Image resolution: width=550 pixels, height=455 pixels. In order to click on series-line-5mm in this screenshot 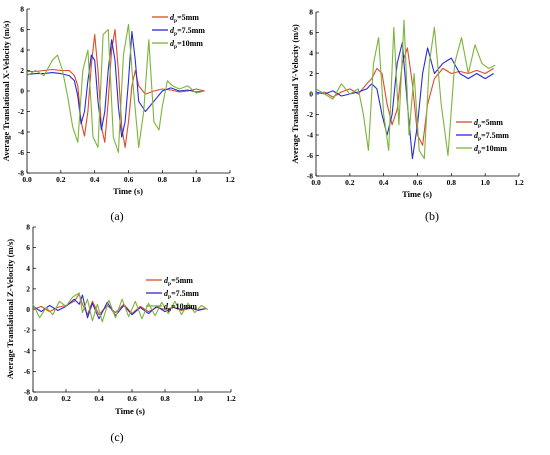, I will do `click(404, 96)`.